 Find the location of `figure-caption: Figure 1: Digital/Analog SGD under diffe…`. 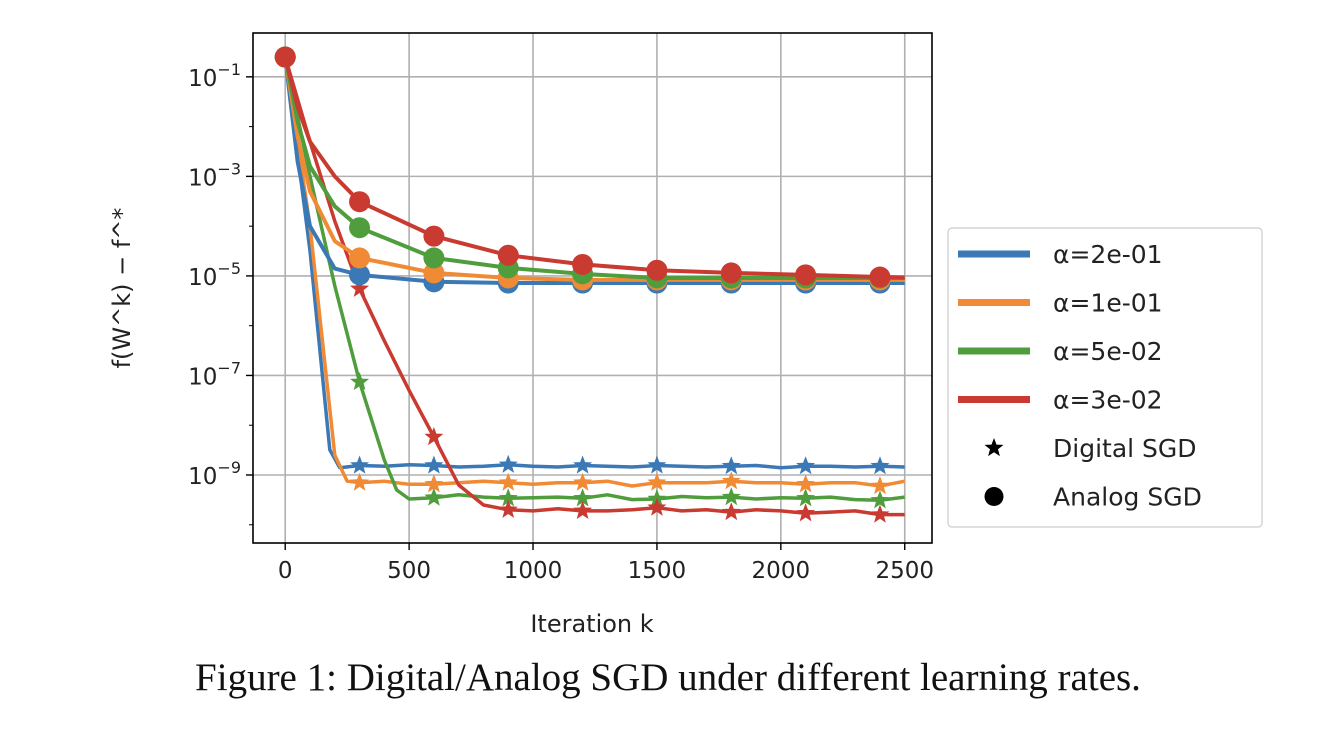

figure-caption: Figure 1: Digital/Analog SGD under diffe… is located at coordinates (668, 677).